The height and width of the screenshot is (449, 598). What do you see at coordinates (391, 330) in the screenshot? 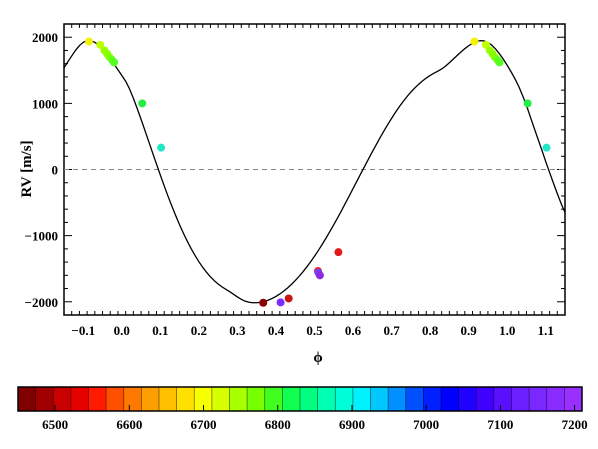
I see `x-tick-label: 0.7` at bounding box center [391, 330].